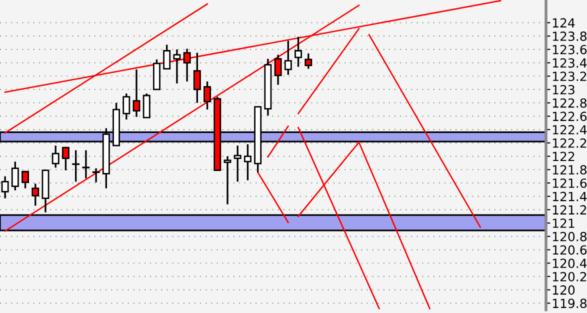 This screenshot has width=587, height=313. Describe the element at coordinates (563, 89) in the screenshot. I see `y-tick-label: 123` at that location.